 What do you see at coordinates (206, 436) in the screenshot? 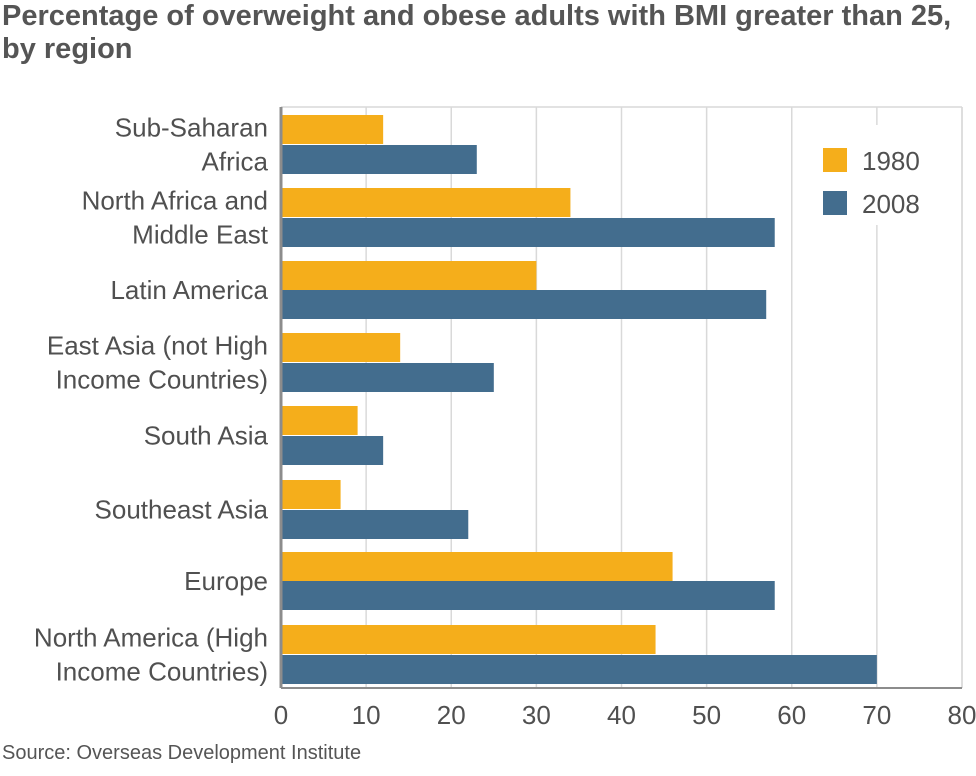
I see `category-label: South Asia` at bounding box center [206, 436].